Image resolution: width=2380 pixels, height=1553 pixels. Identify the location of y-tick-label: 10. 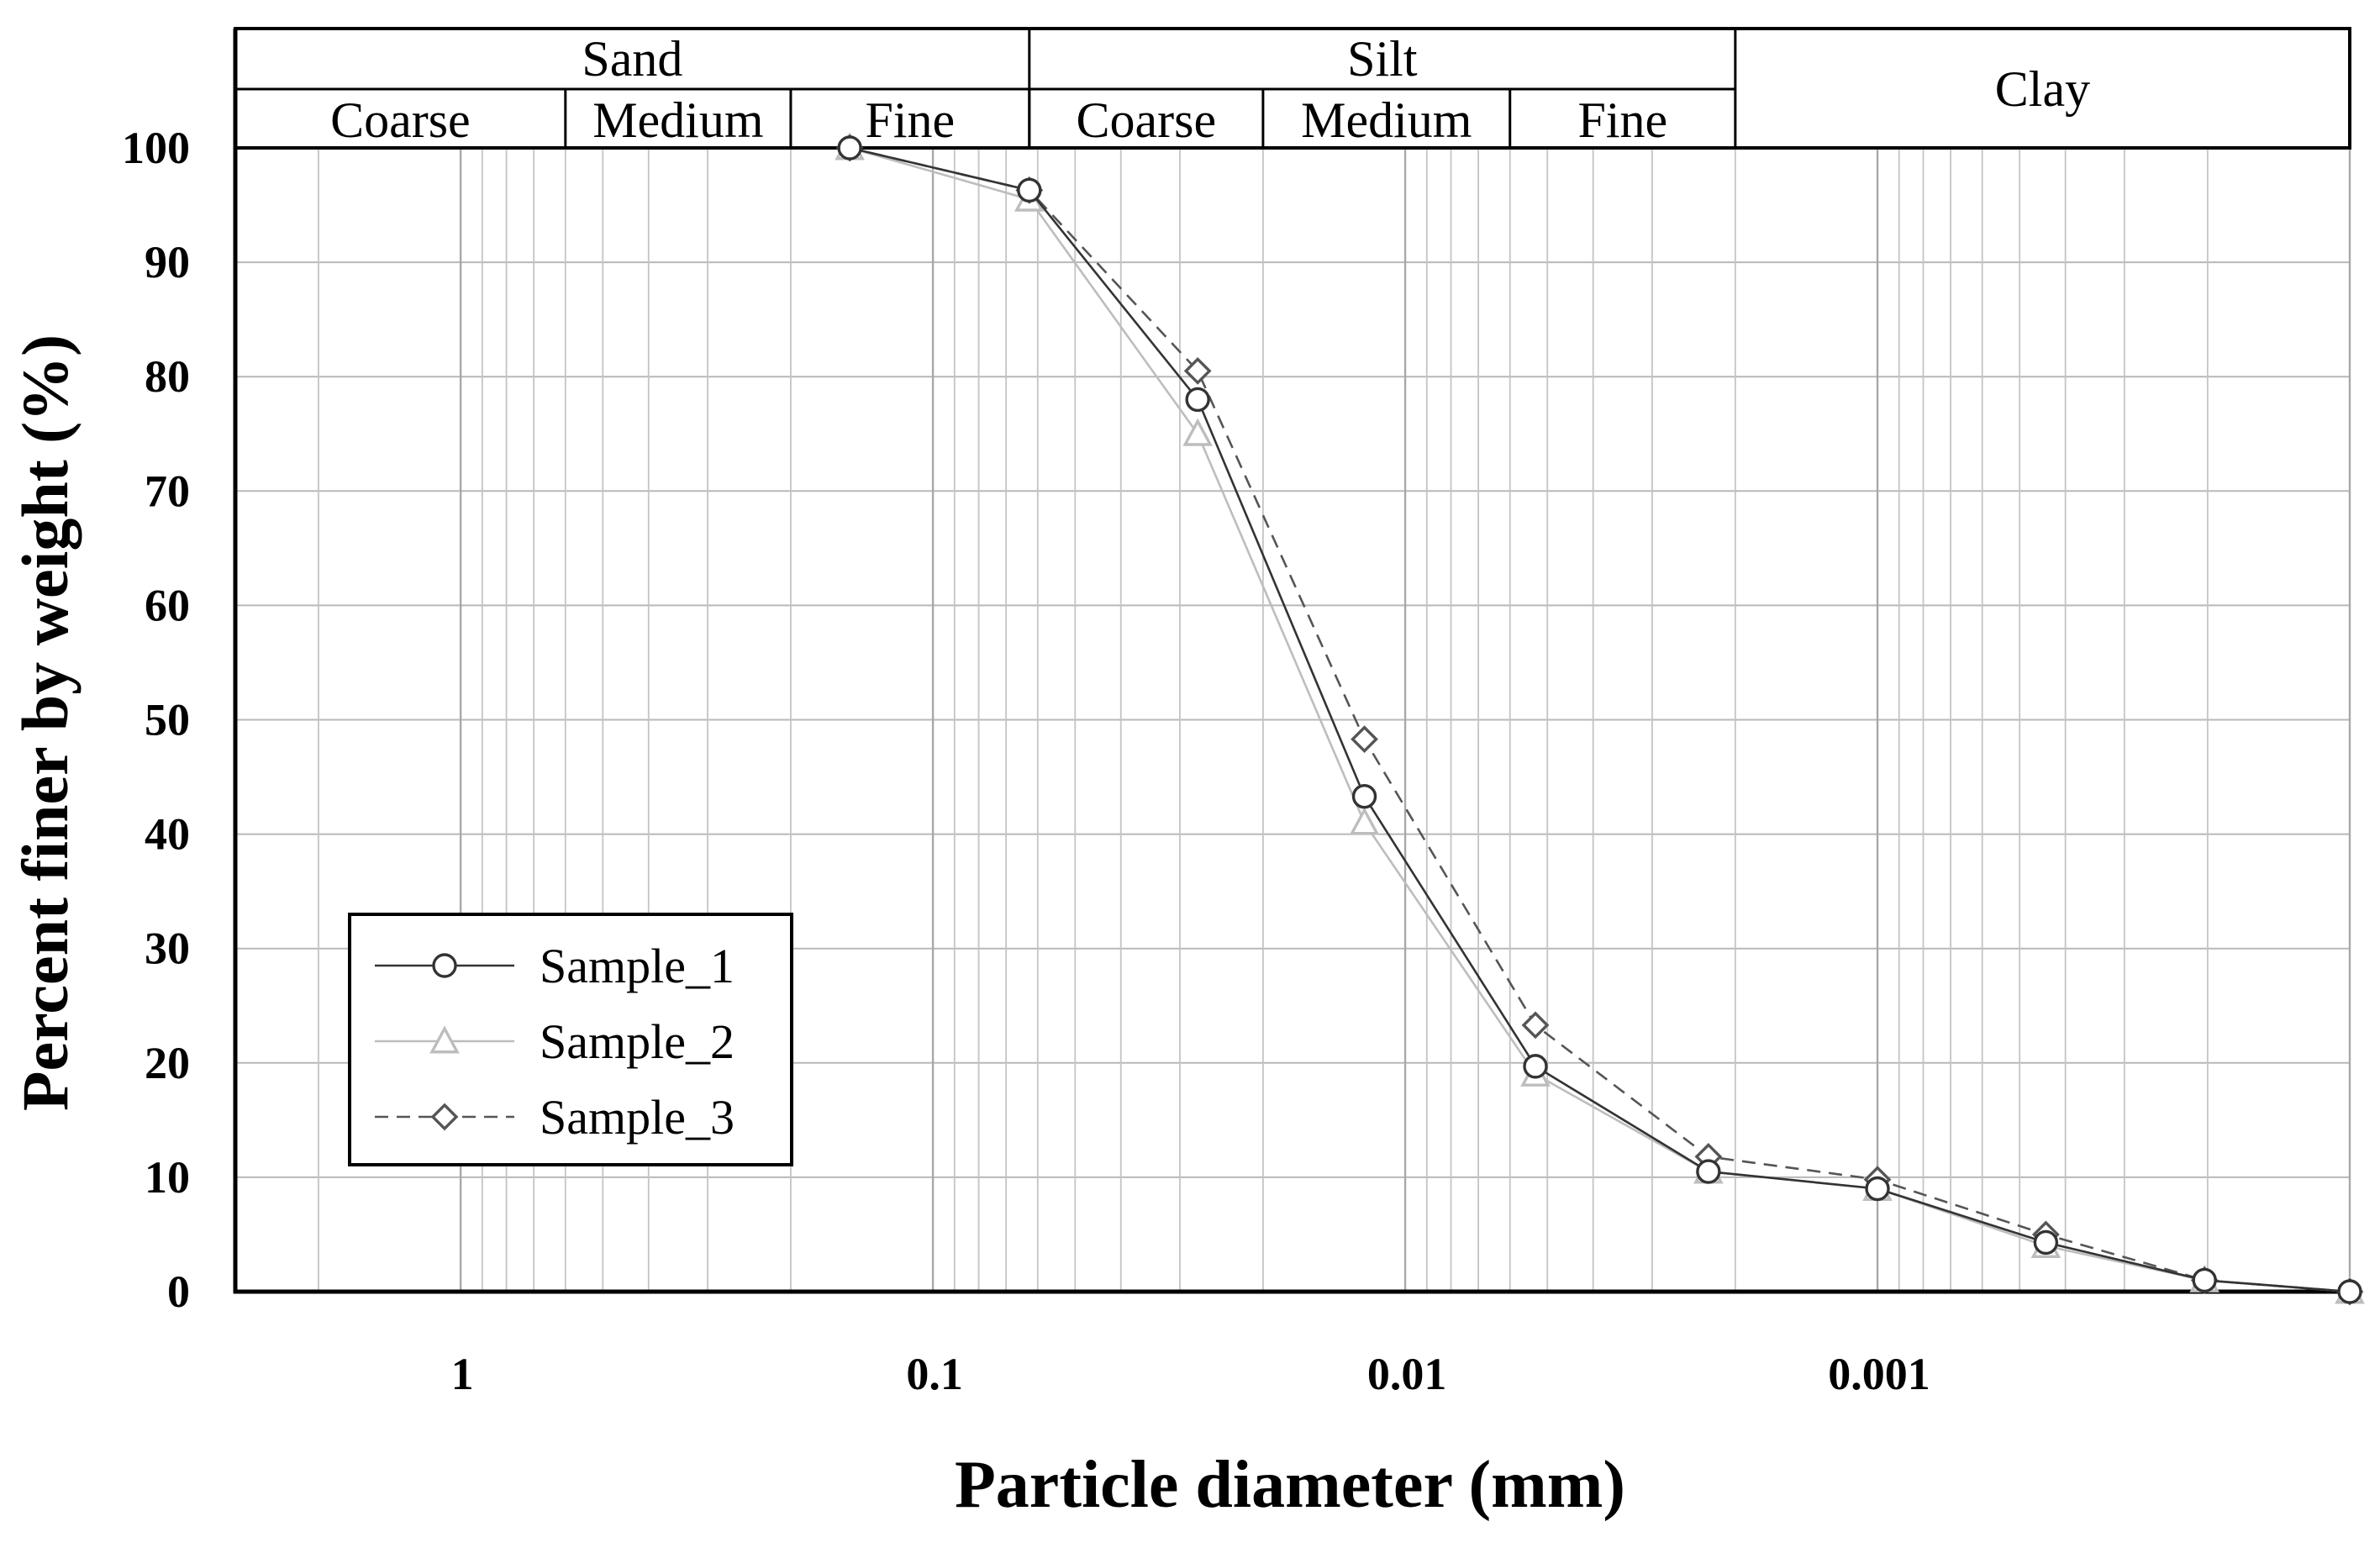
(168, 1177).